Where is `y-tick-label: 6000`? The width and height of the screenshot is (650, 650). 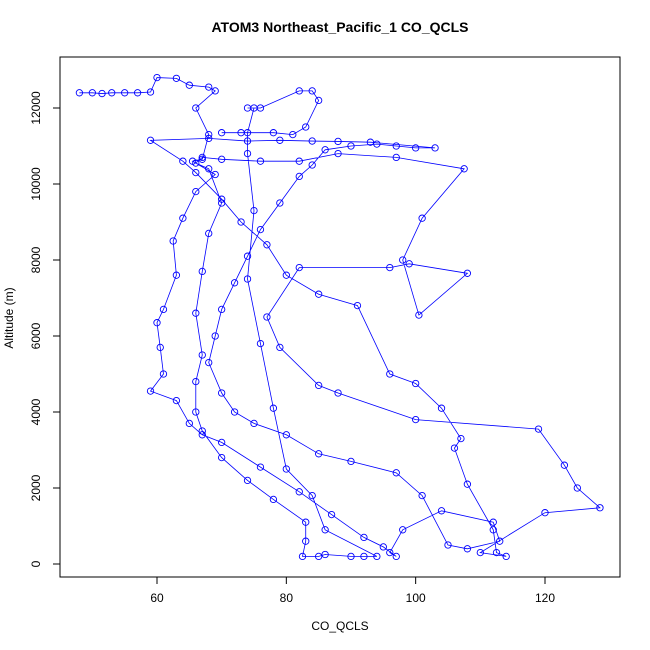
y-tick-label: 6000 is located at coordinates (36, 335).